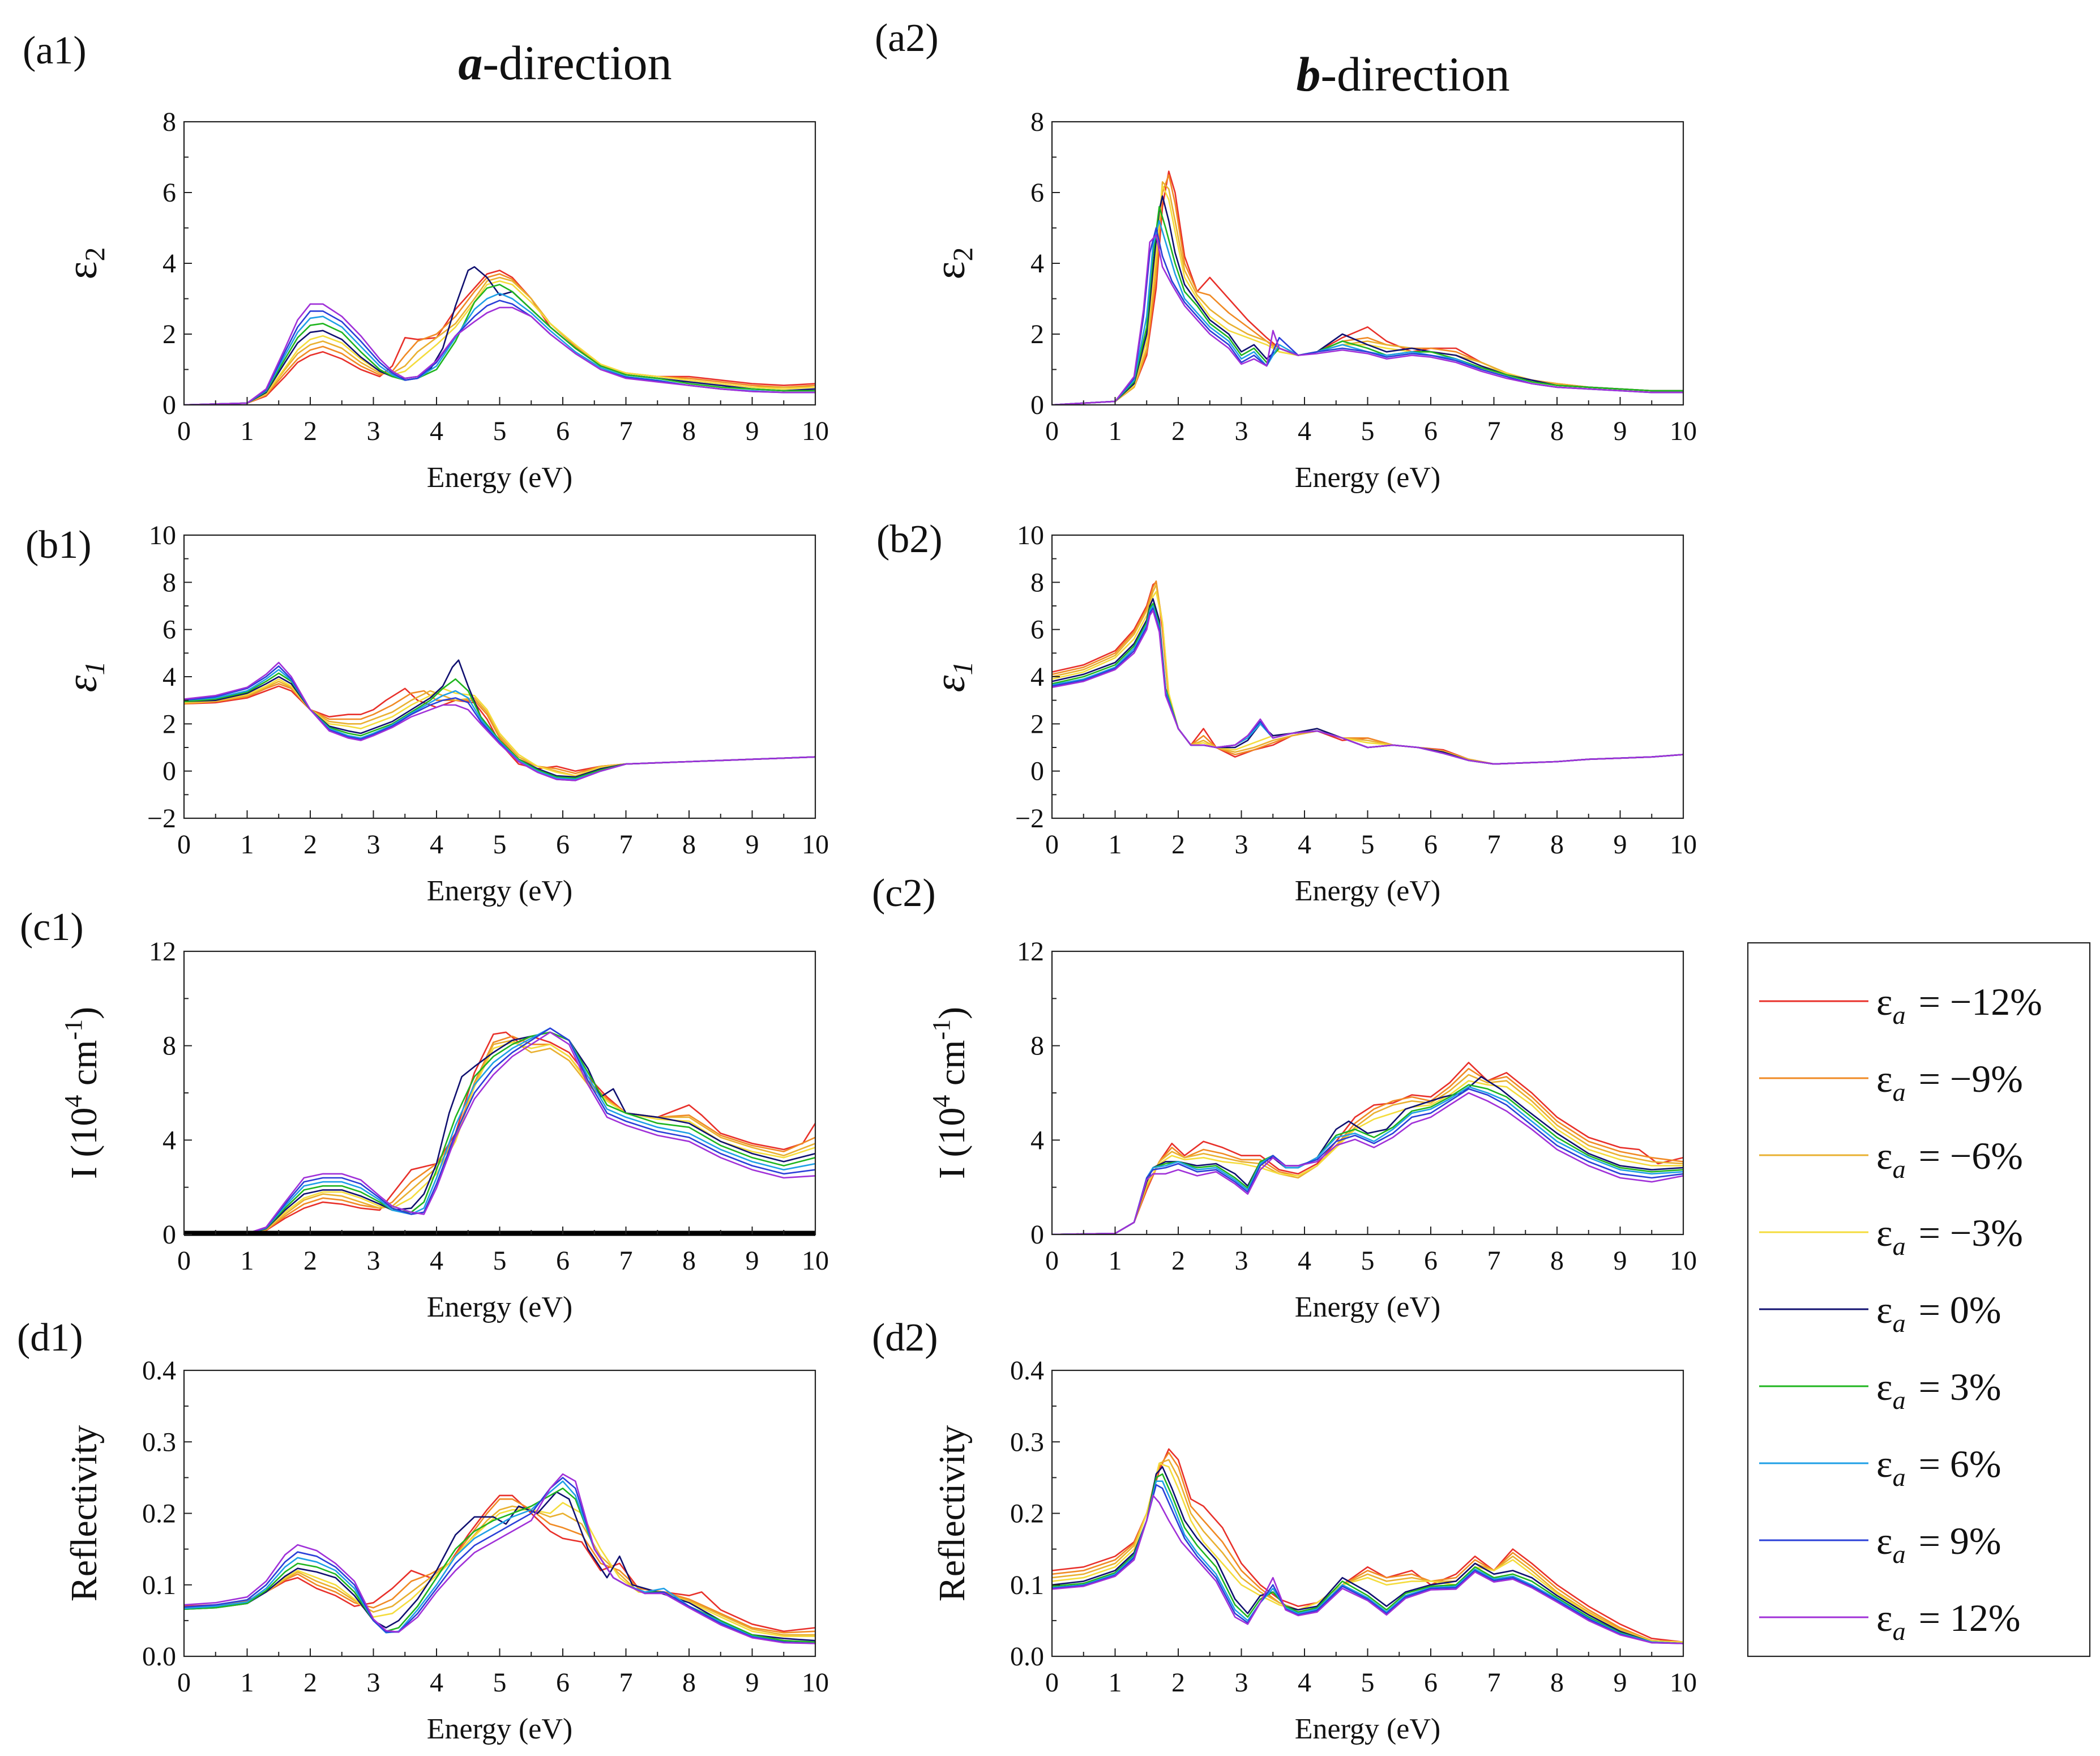 This screenshot has width=2100, height=1756. Describe the element at coordinates (1955, 1540) in the screenshot. I see `legend-value: = 9%` at that location.